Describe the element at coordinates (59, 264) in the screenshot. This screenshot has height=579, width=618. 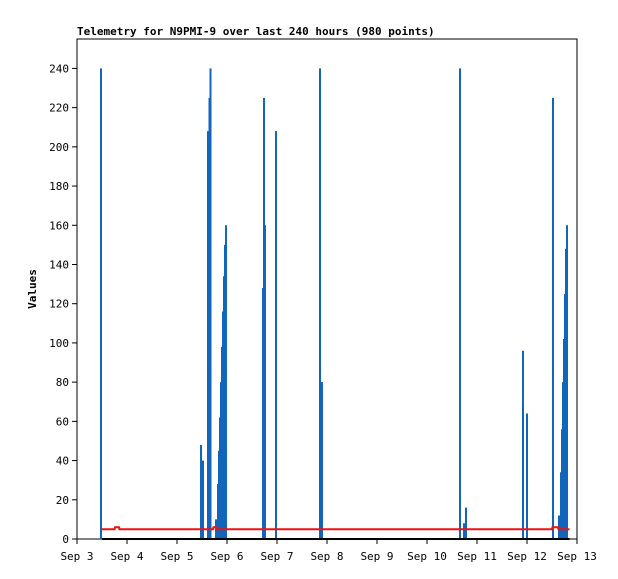
I see `y-tick-label: 140` at that location.